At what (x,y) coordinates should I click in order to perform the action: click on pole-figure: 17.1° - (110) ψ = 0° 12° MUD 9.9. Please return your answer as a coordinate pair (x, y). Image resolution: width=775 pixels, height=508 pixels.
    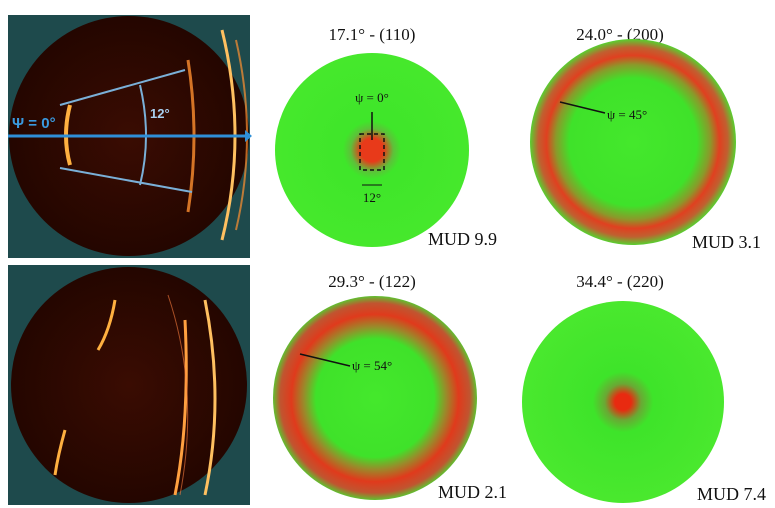
    Looking at the image, I should click on (386, 137).